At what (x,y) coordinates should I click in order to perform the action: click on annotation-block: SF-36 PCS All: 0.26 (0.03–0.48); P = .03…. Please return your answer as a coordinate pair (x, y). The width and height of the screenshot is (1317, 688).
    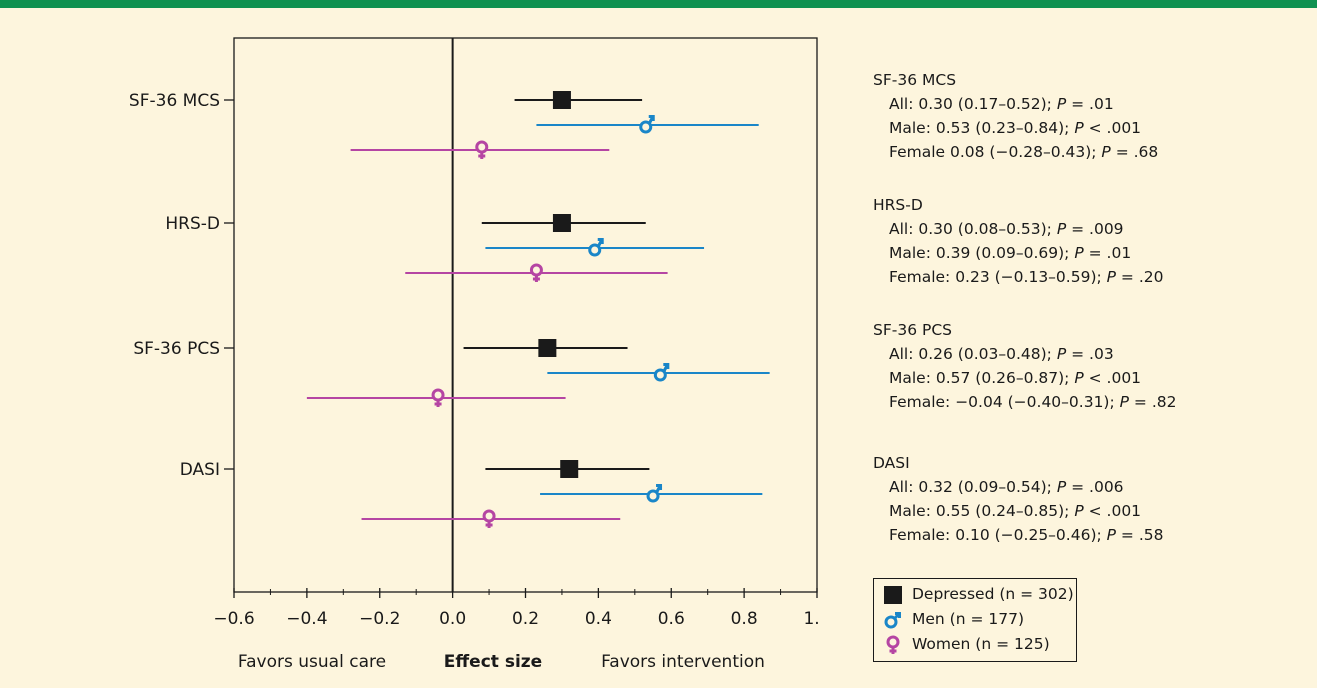
    Looking at the image, I should click on (1024, 366).